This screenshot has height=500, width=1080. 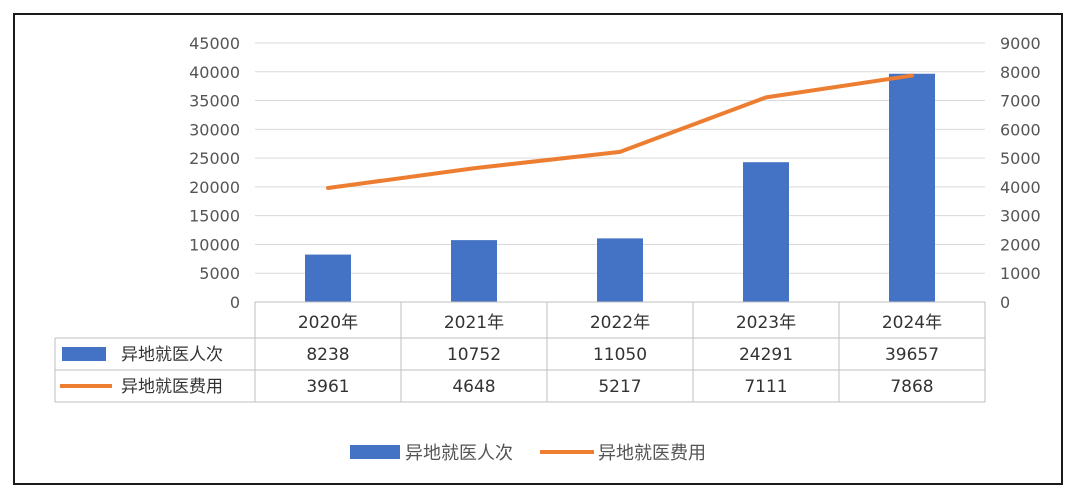 What do you see at coordinates (1020, 187) in the screenshot?
I see `right-tick-label: 4000` at bounding box center [1020, 187].